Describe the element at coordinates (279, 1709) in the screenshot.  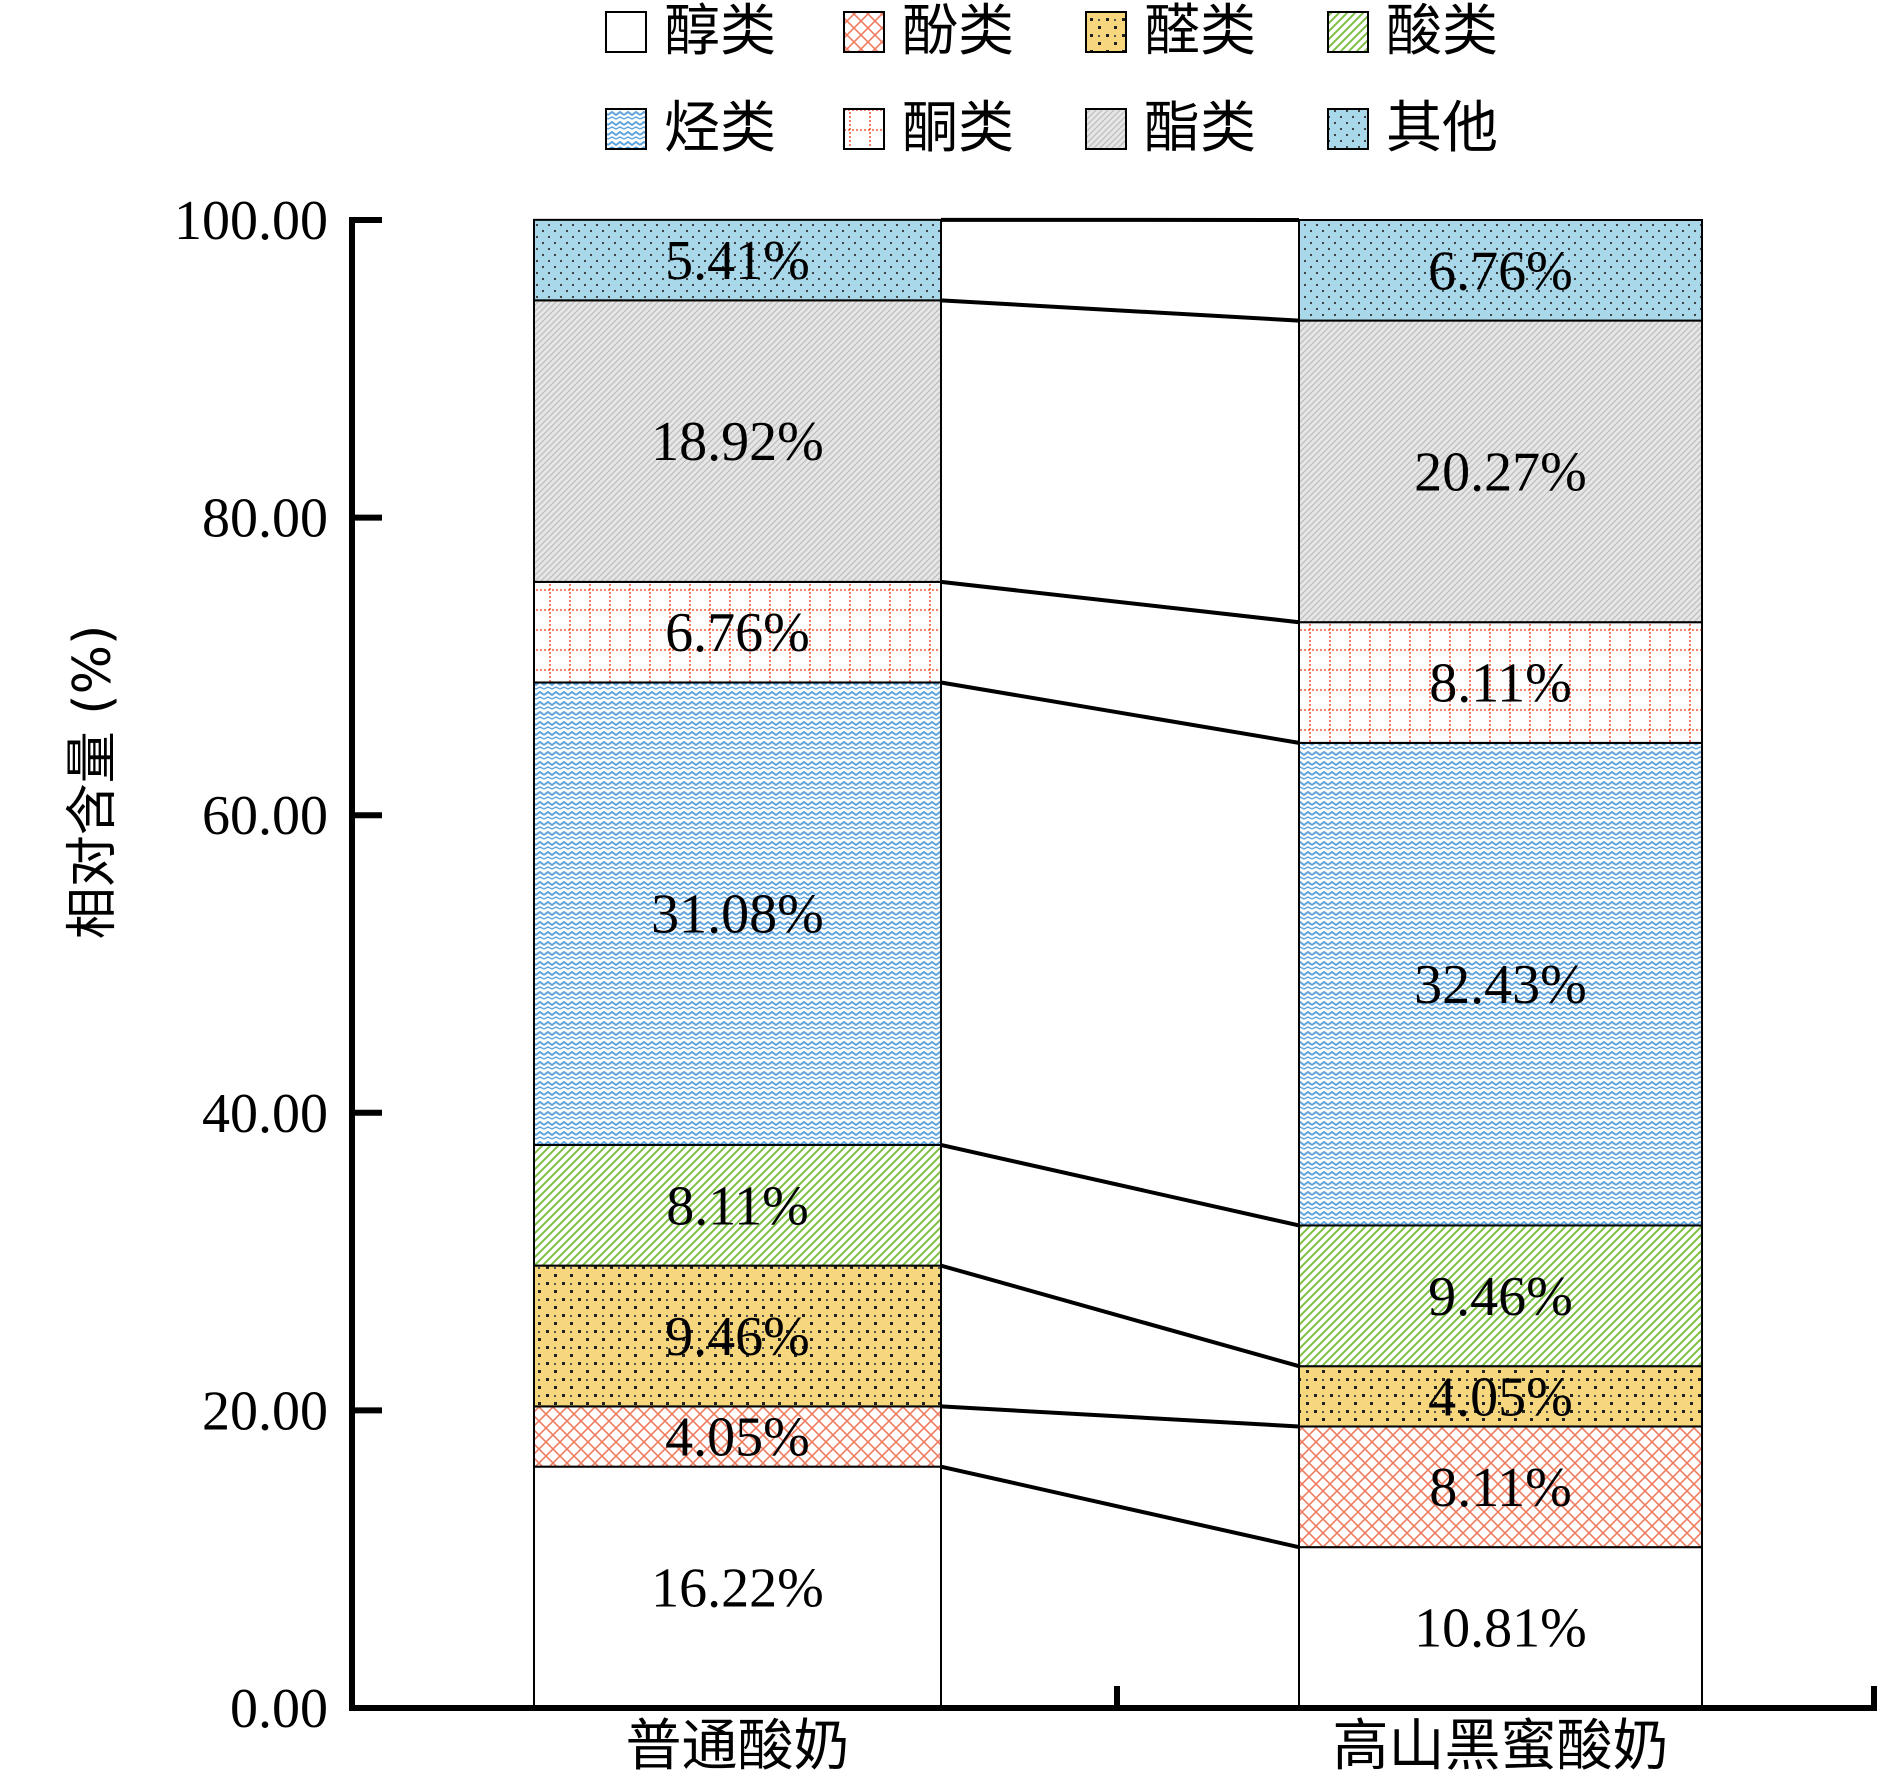
I see `y-tick-label: 0.00` at that location.